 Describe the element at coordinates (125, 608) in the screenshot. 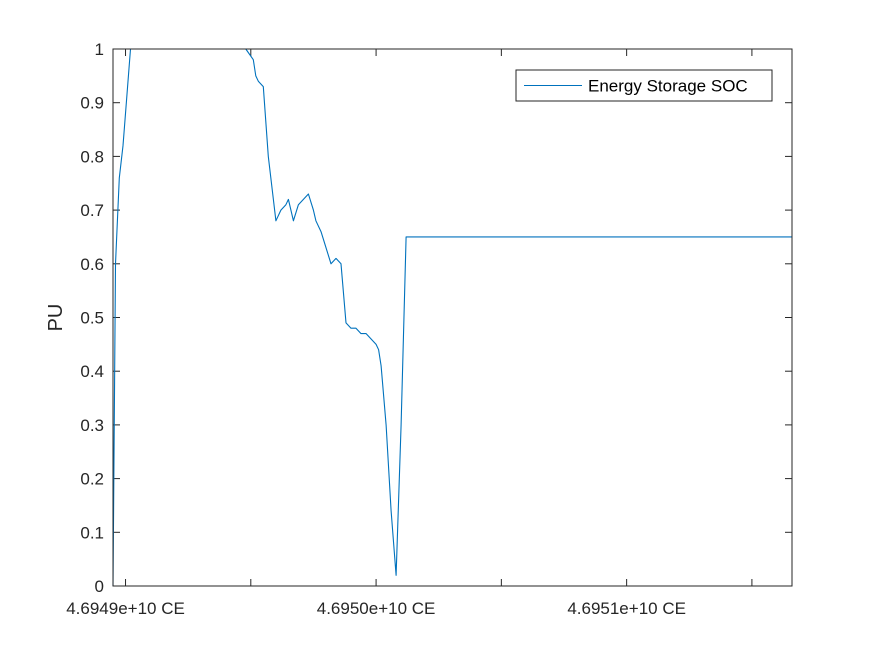

I see `x-tick-label: 4.6949e+10 CE` at that location.